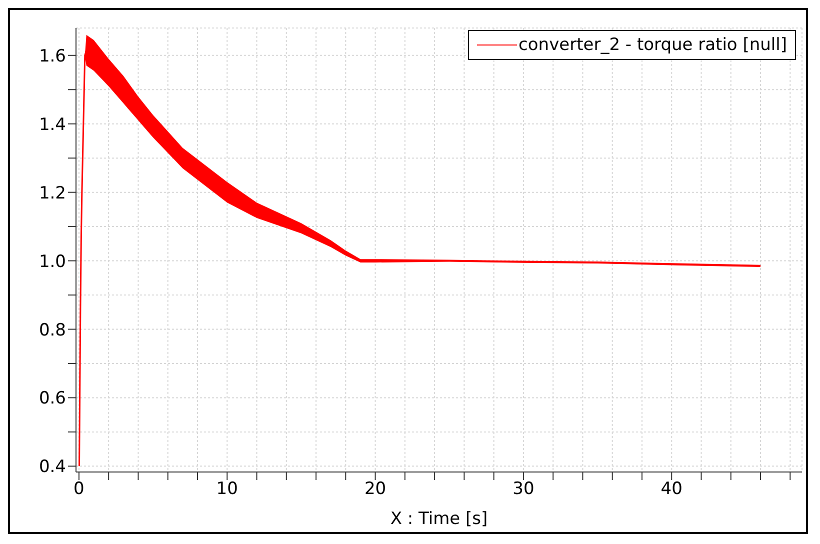 This screenshot has height=544, width=820. I want to click on x-tick-label: 30, so click(523, 489).